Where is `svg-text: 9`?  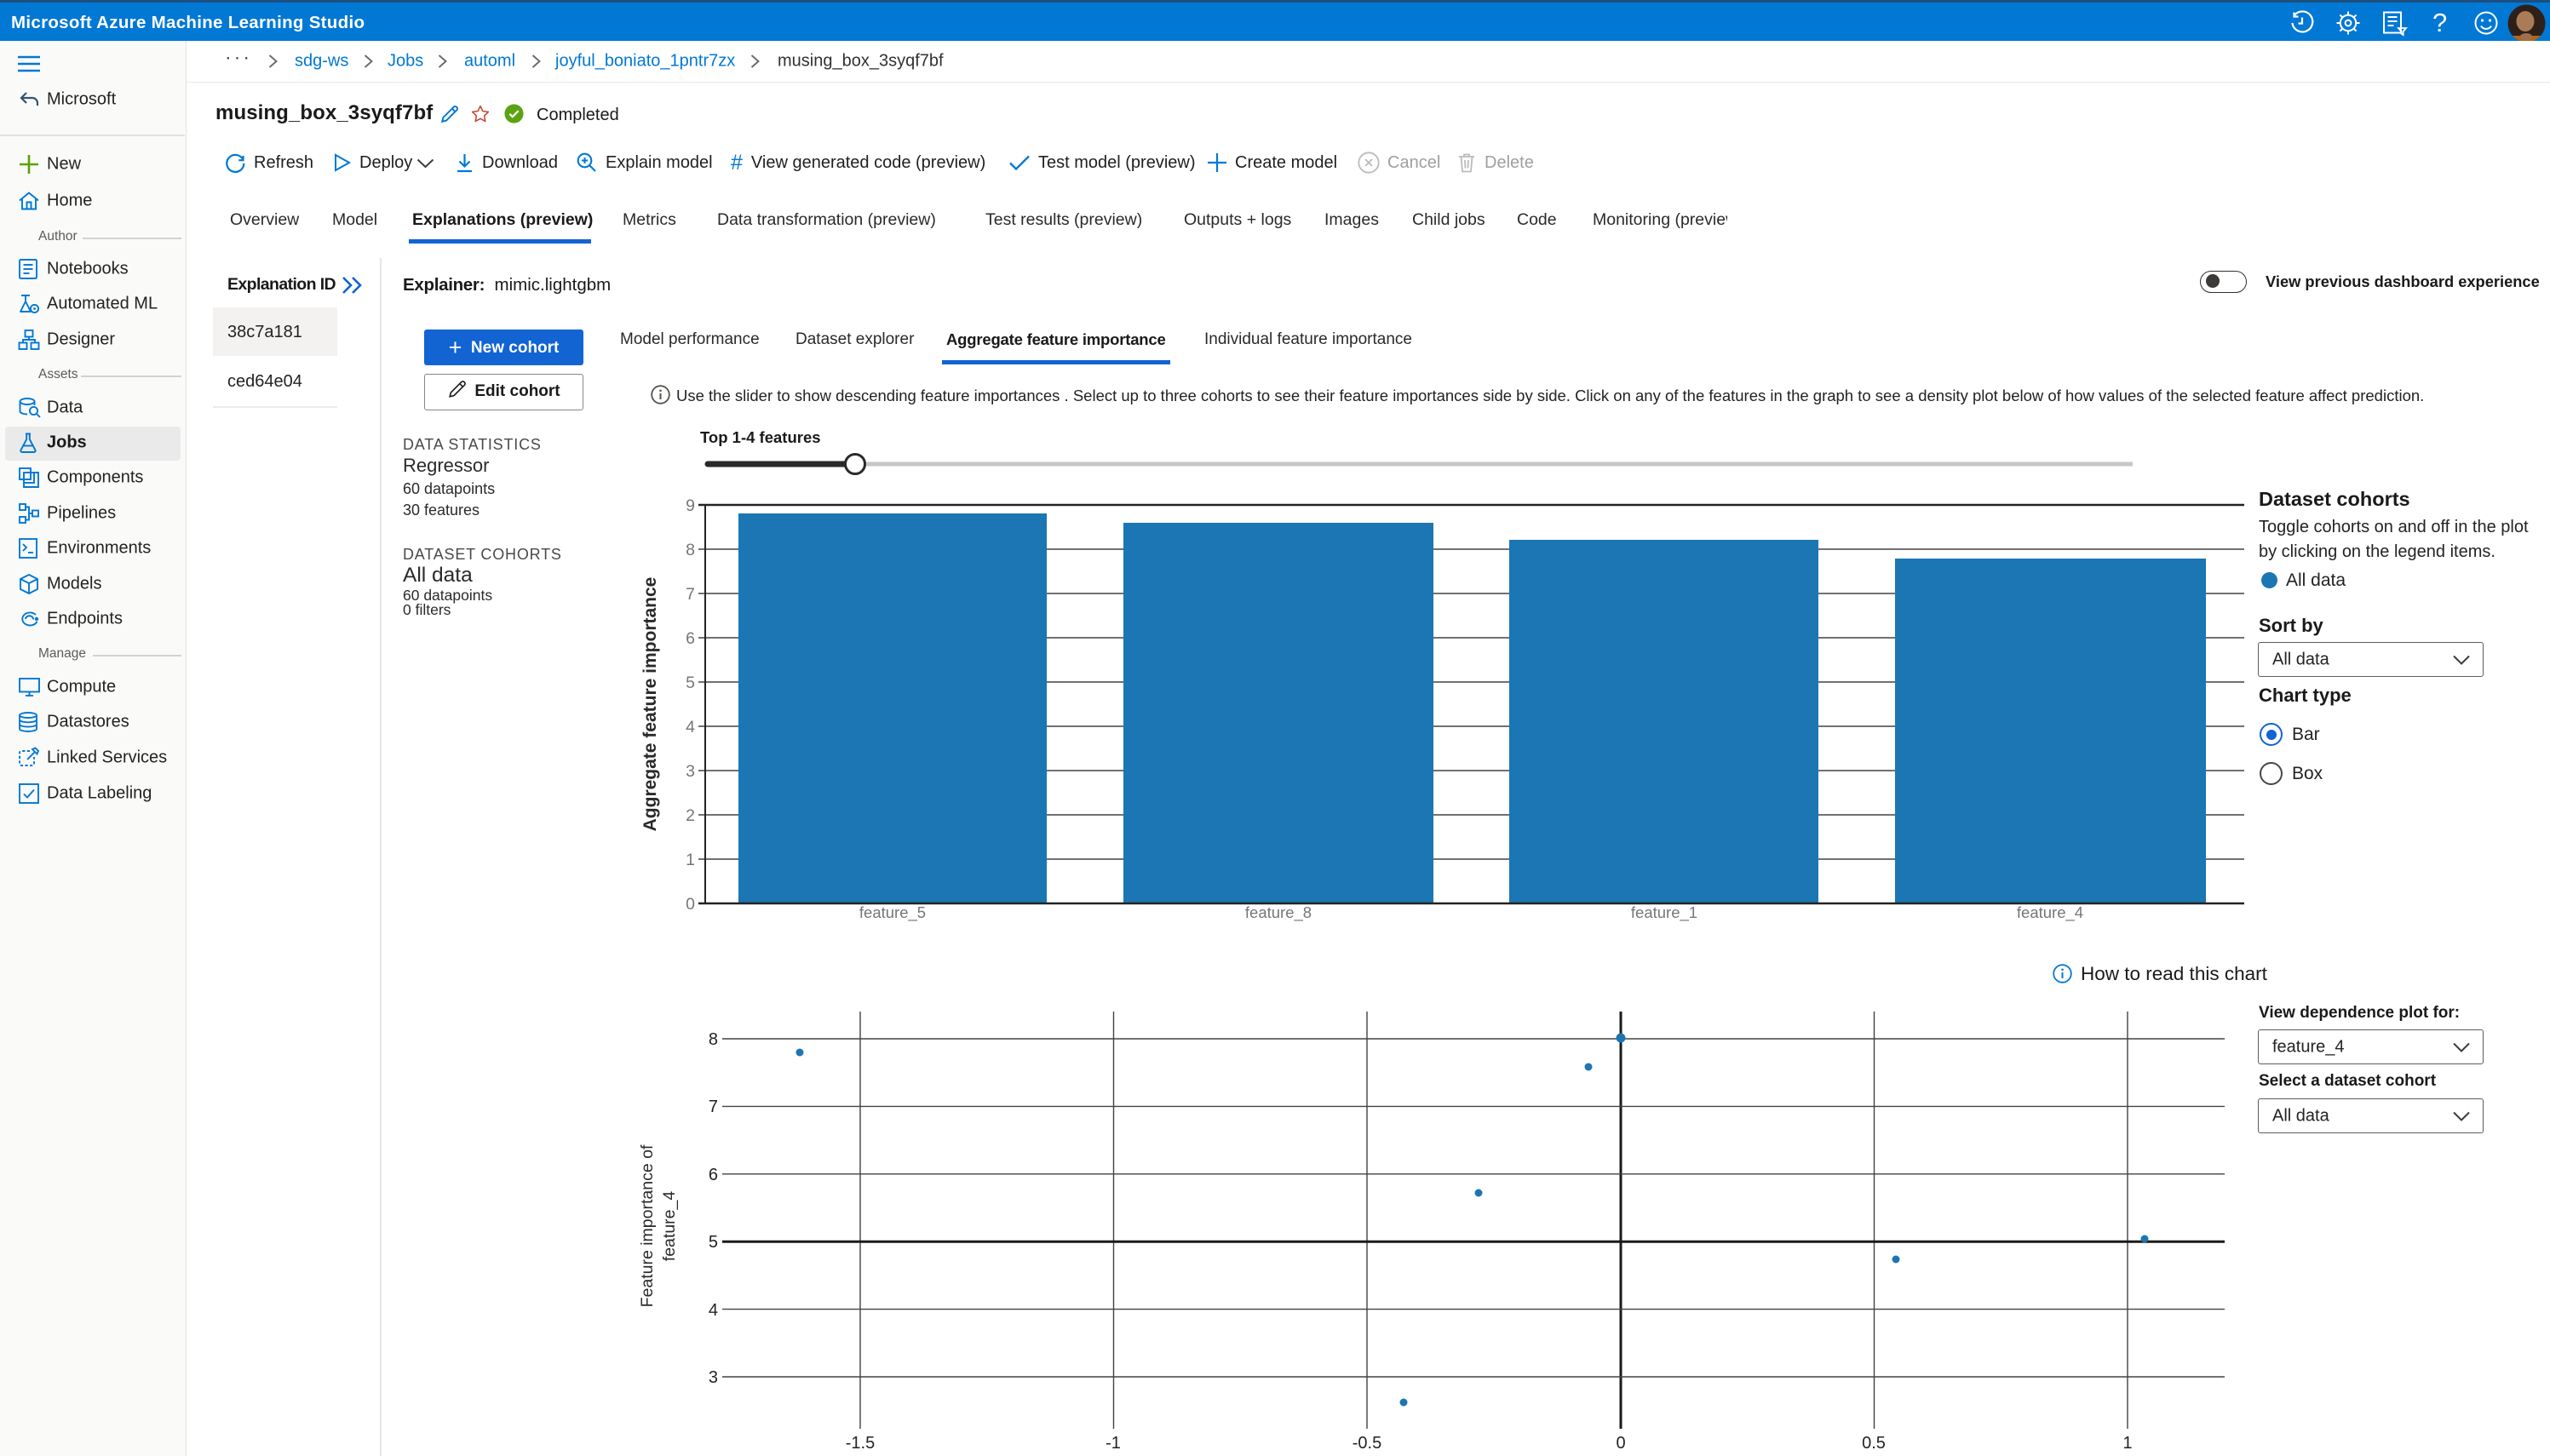 svg-text: 9 is located at coordinates (690, 506).